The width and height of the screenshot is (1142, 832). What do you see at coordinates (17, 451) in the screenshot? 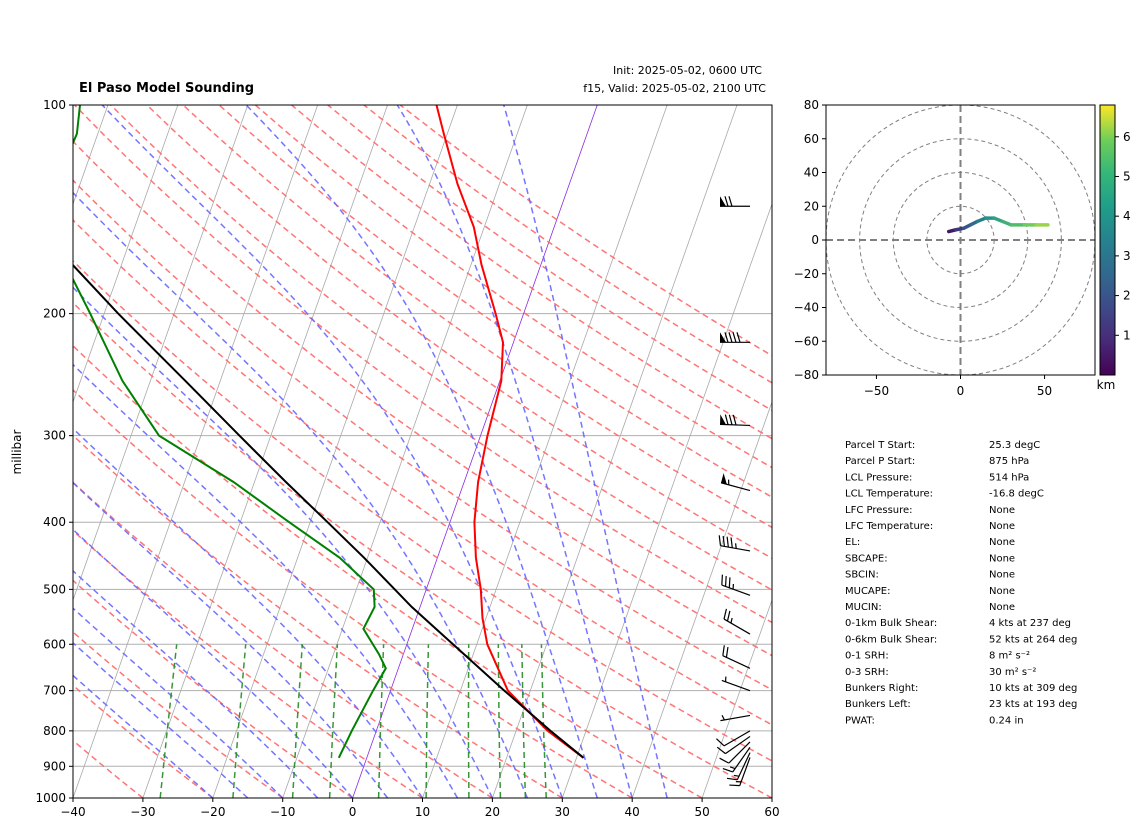
I see `y-axis-label: millibar` at bounding box center [17, 451].